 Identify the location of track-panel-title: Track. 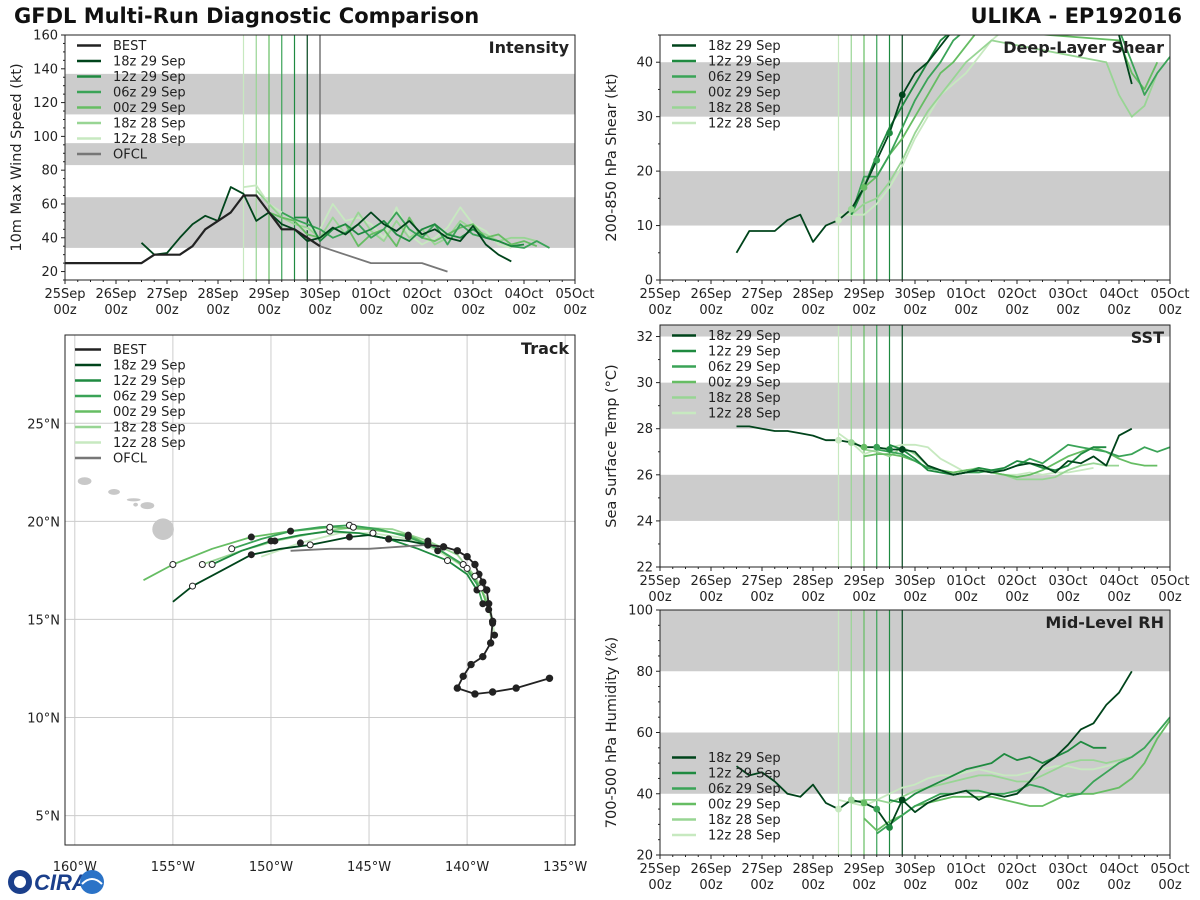
(545, 348).